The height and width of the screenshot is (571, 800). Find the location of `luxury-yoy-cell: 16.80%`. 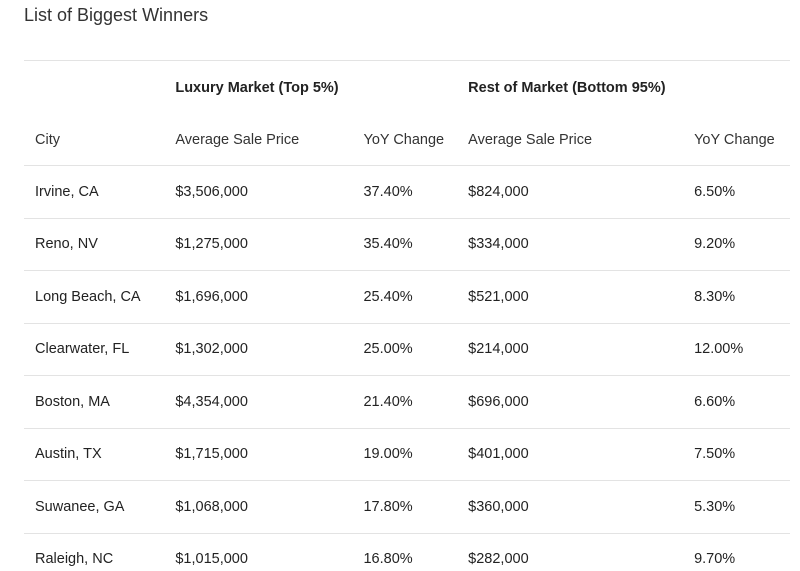

luxury-yoy-cell: 16.80% is located at coordinates (416, 551).